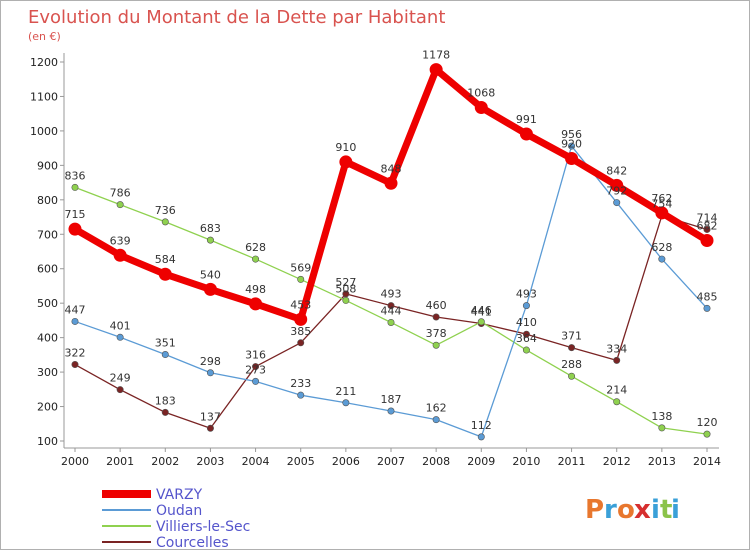 The height and width of the screenshot is (550, 750). I want to click on x-tick-label: 2001, so click(120, 461).